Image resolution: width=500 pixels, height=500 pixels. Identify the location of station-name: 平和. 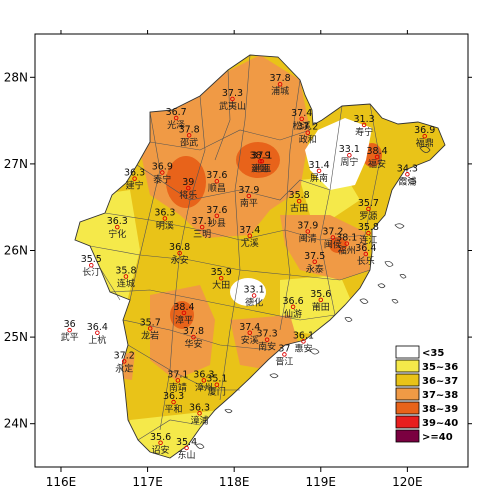
(174, 409).